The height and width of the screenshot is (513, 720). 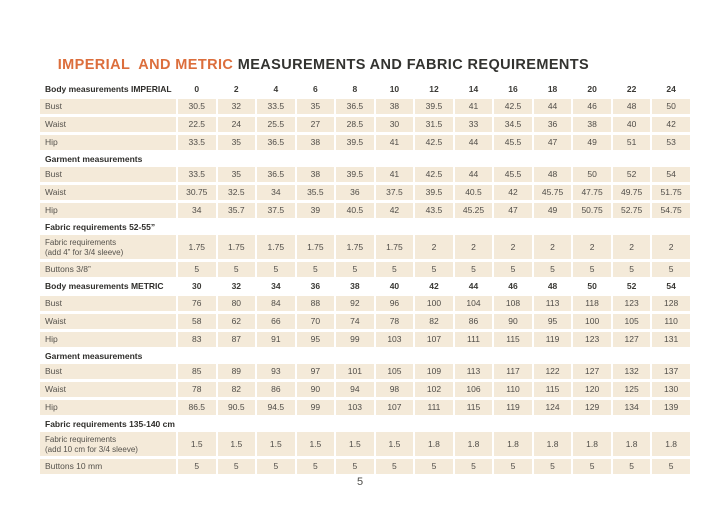 What do you see at coordinates (394, 247) in the screenshot?
I see `value-cell: 1.75` at bounding box center [394, 247].